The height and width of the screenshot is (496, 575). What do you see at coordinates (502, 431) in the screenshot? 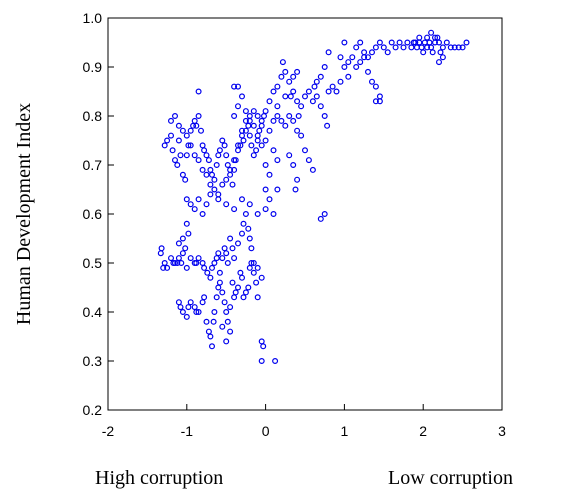
I see `x-tick-label: 3` at bounding box center [502, 431].